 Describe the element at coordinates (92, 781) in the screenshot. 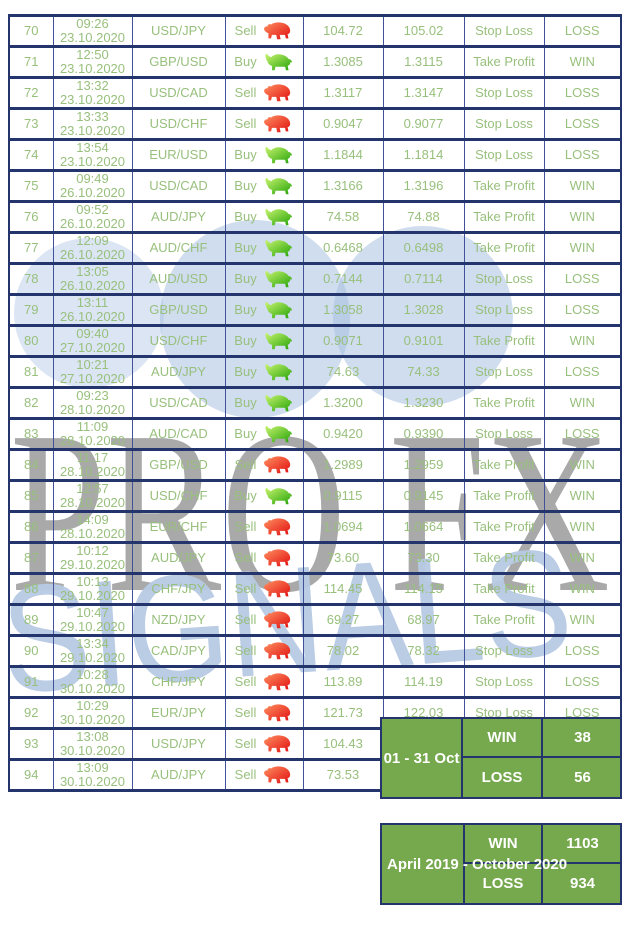

I see `signal-date: 30.10.2020` at that location.